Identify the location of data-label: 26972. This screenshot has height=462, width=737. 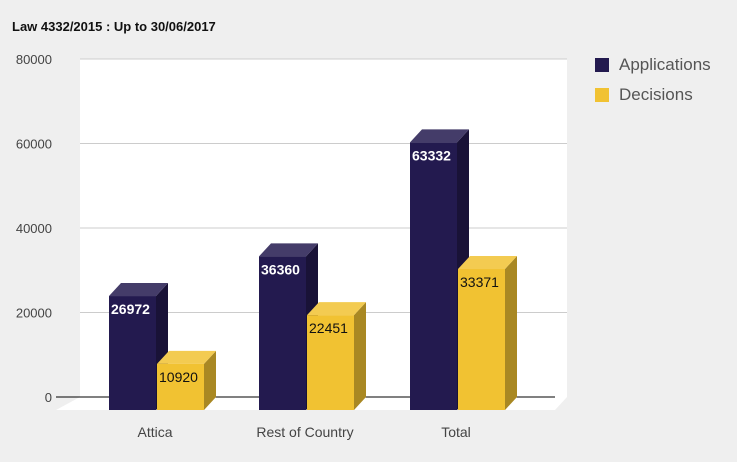
(130, 309).